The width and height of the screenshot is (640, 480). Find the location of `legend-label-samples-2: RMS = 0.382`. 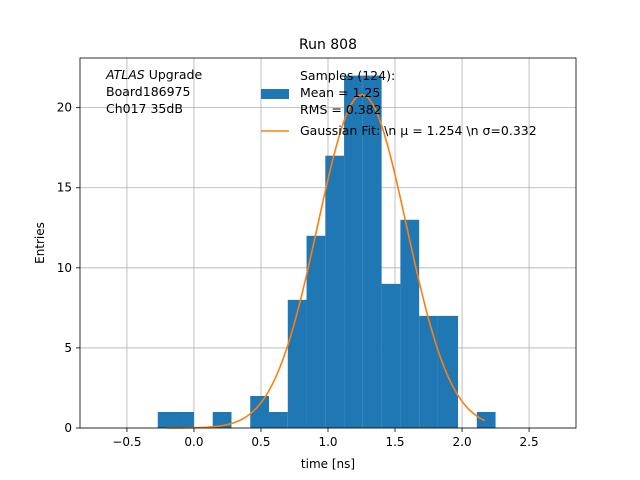

legend-label-samples-2: RMS = 0.382 is located at coordinates (341, 109).